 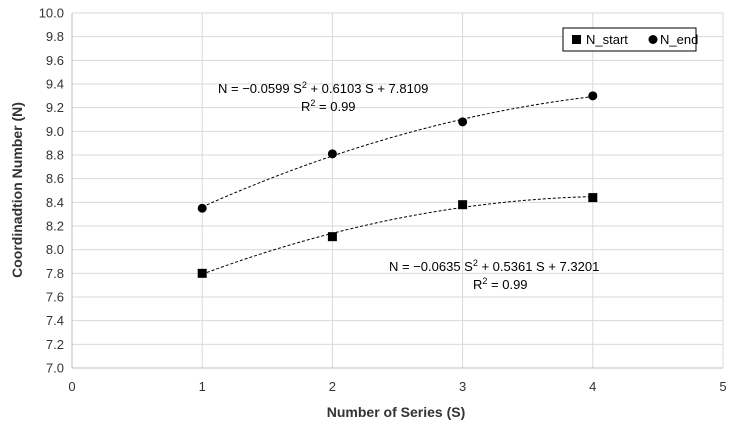 What do you see at coordinates (55, 202) in the screenshot?
I see `y-tick-label: 8.4` at bounding box center [55, 202].